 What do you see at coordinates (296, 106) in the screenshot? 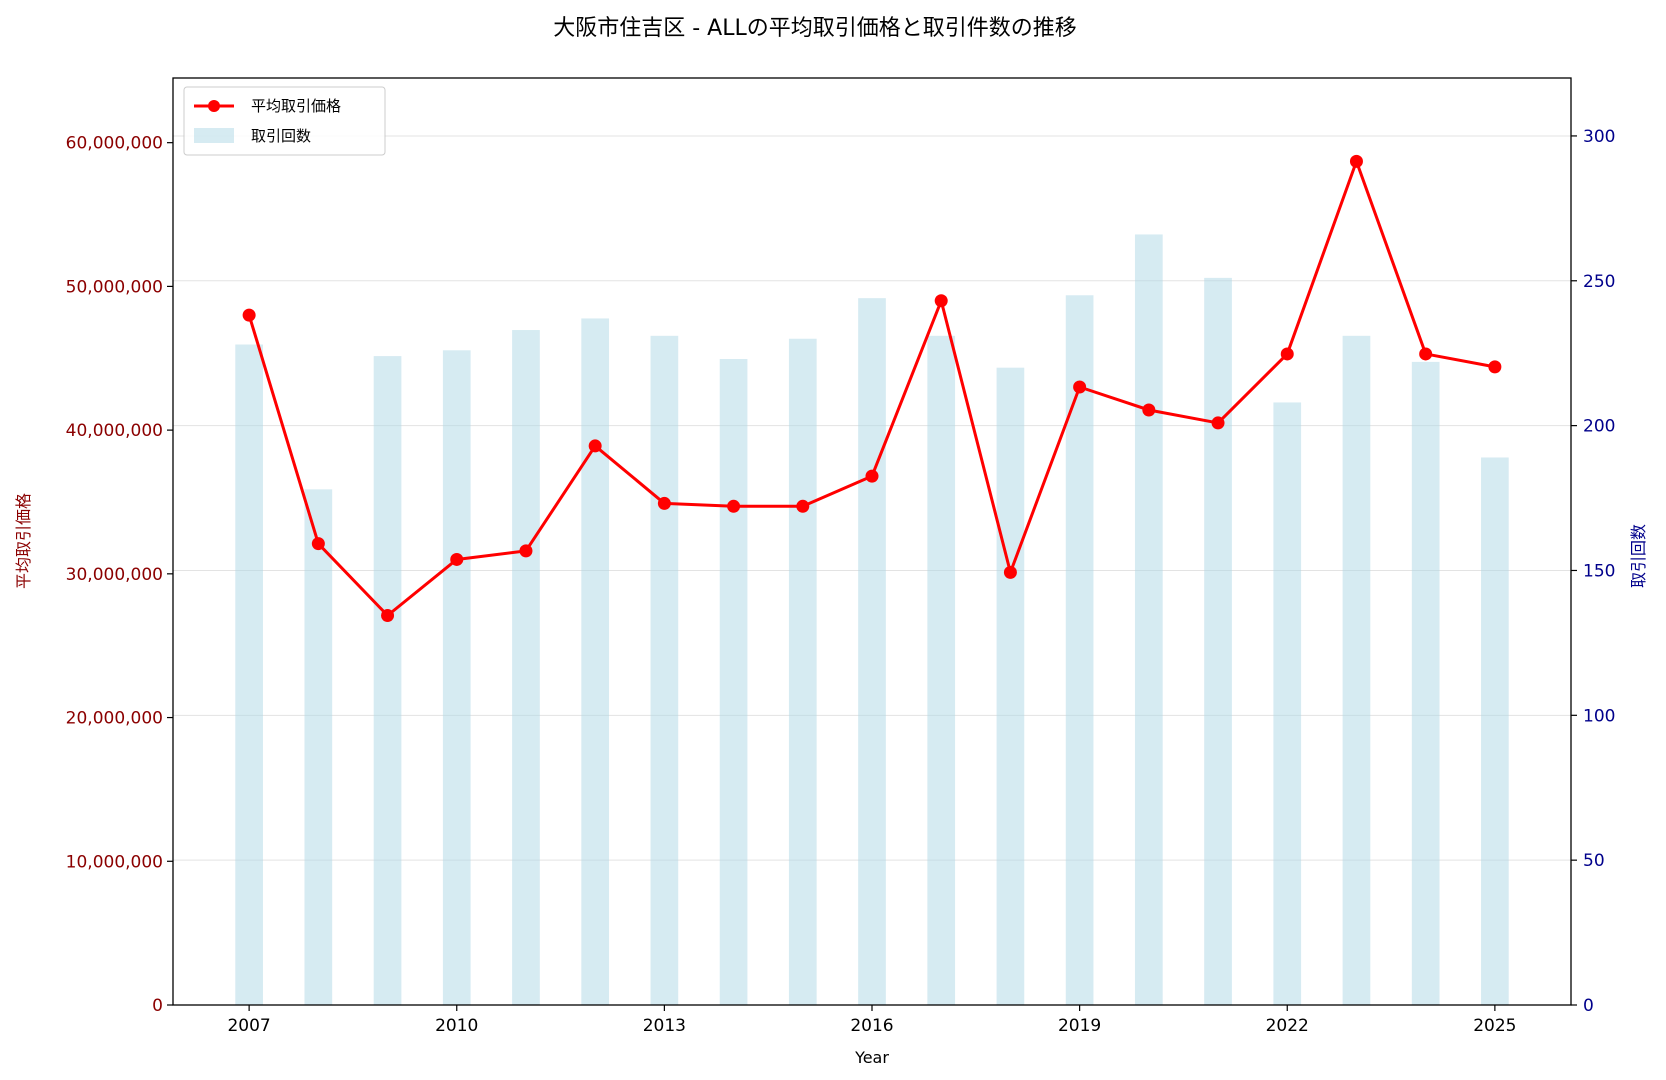
I see `legend-label-price: 平均取引価格` at bounding box center [296, 106].